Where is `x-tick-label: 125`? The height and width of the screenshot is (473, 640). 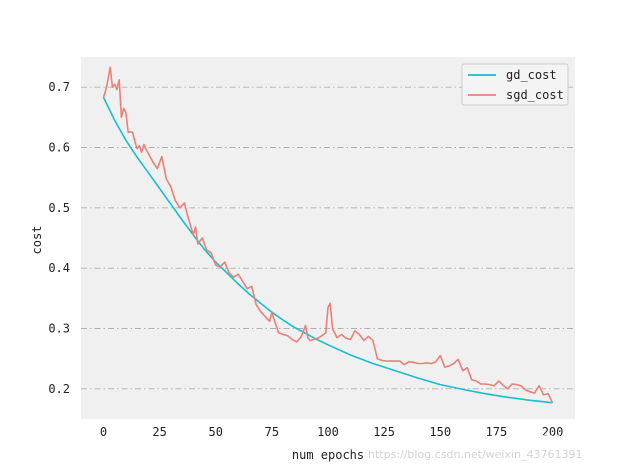
x-tick-label: 125 is located at coordinates (384, 432).